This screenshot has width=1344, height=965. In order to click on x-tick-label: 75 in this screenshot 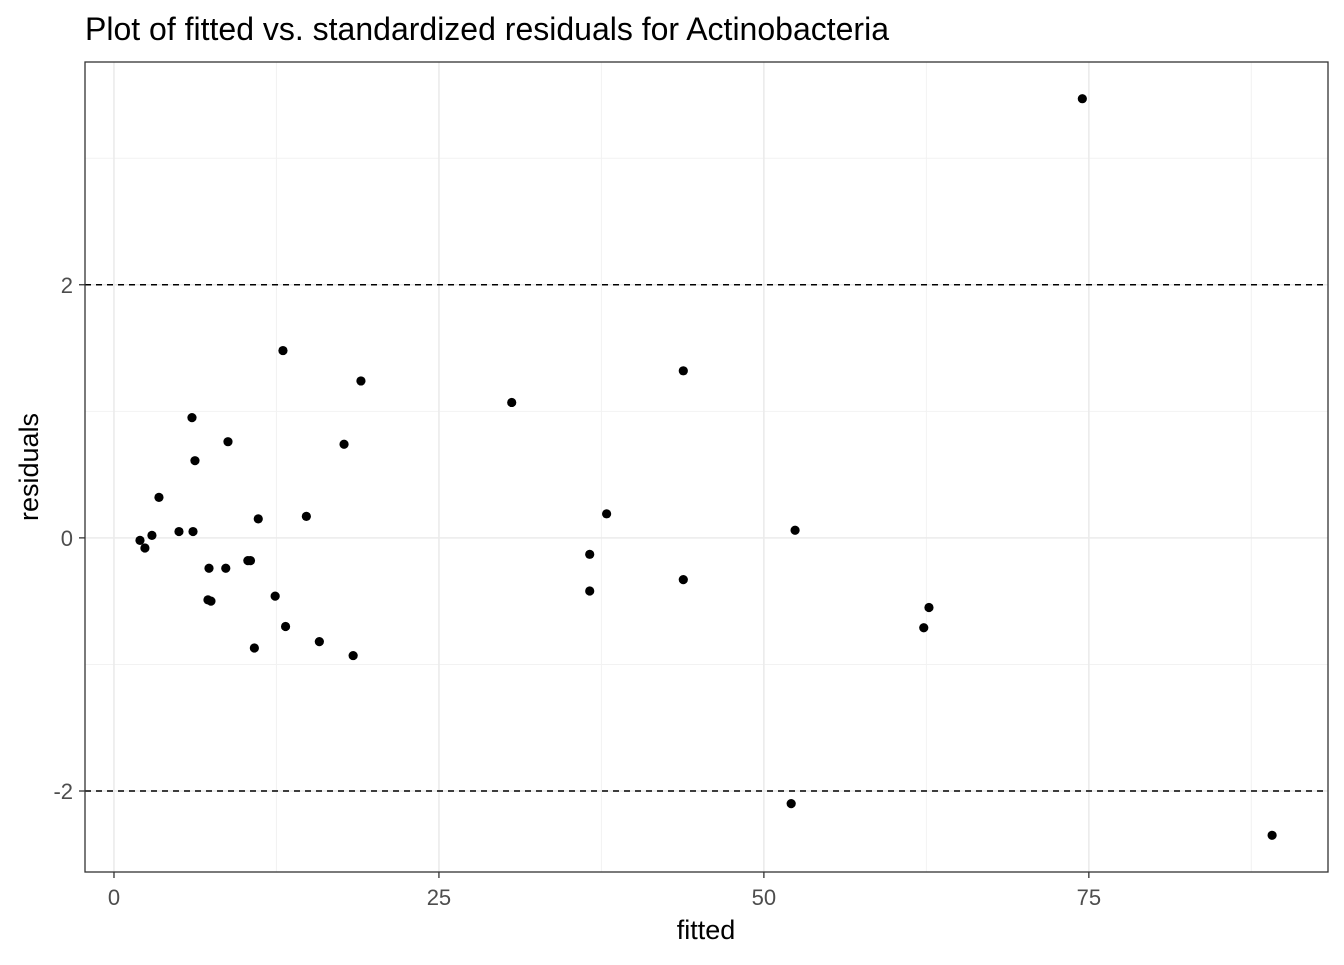, I will do `click(1089, 897)`.